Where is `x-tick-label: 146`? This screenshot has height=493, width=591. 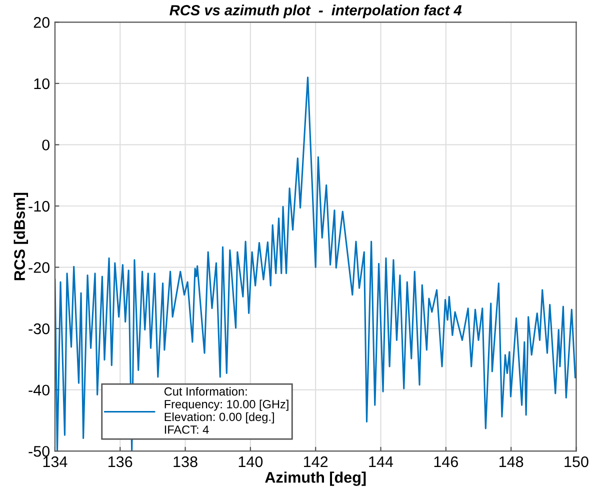
x-tick-label: 146 is located at coordinates (446, 462).